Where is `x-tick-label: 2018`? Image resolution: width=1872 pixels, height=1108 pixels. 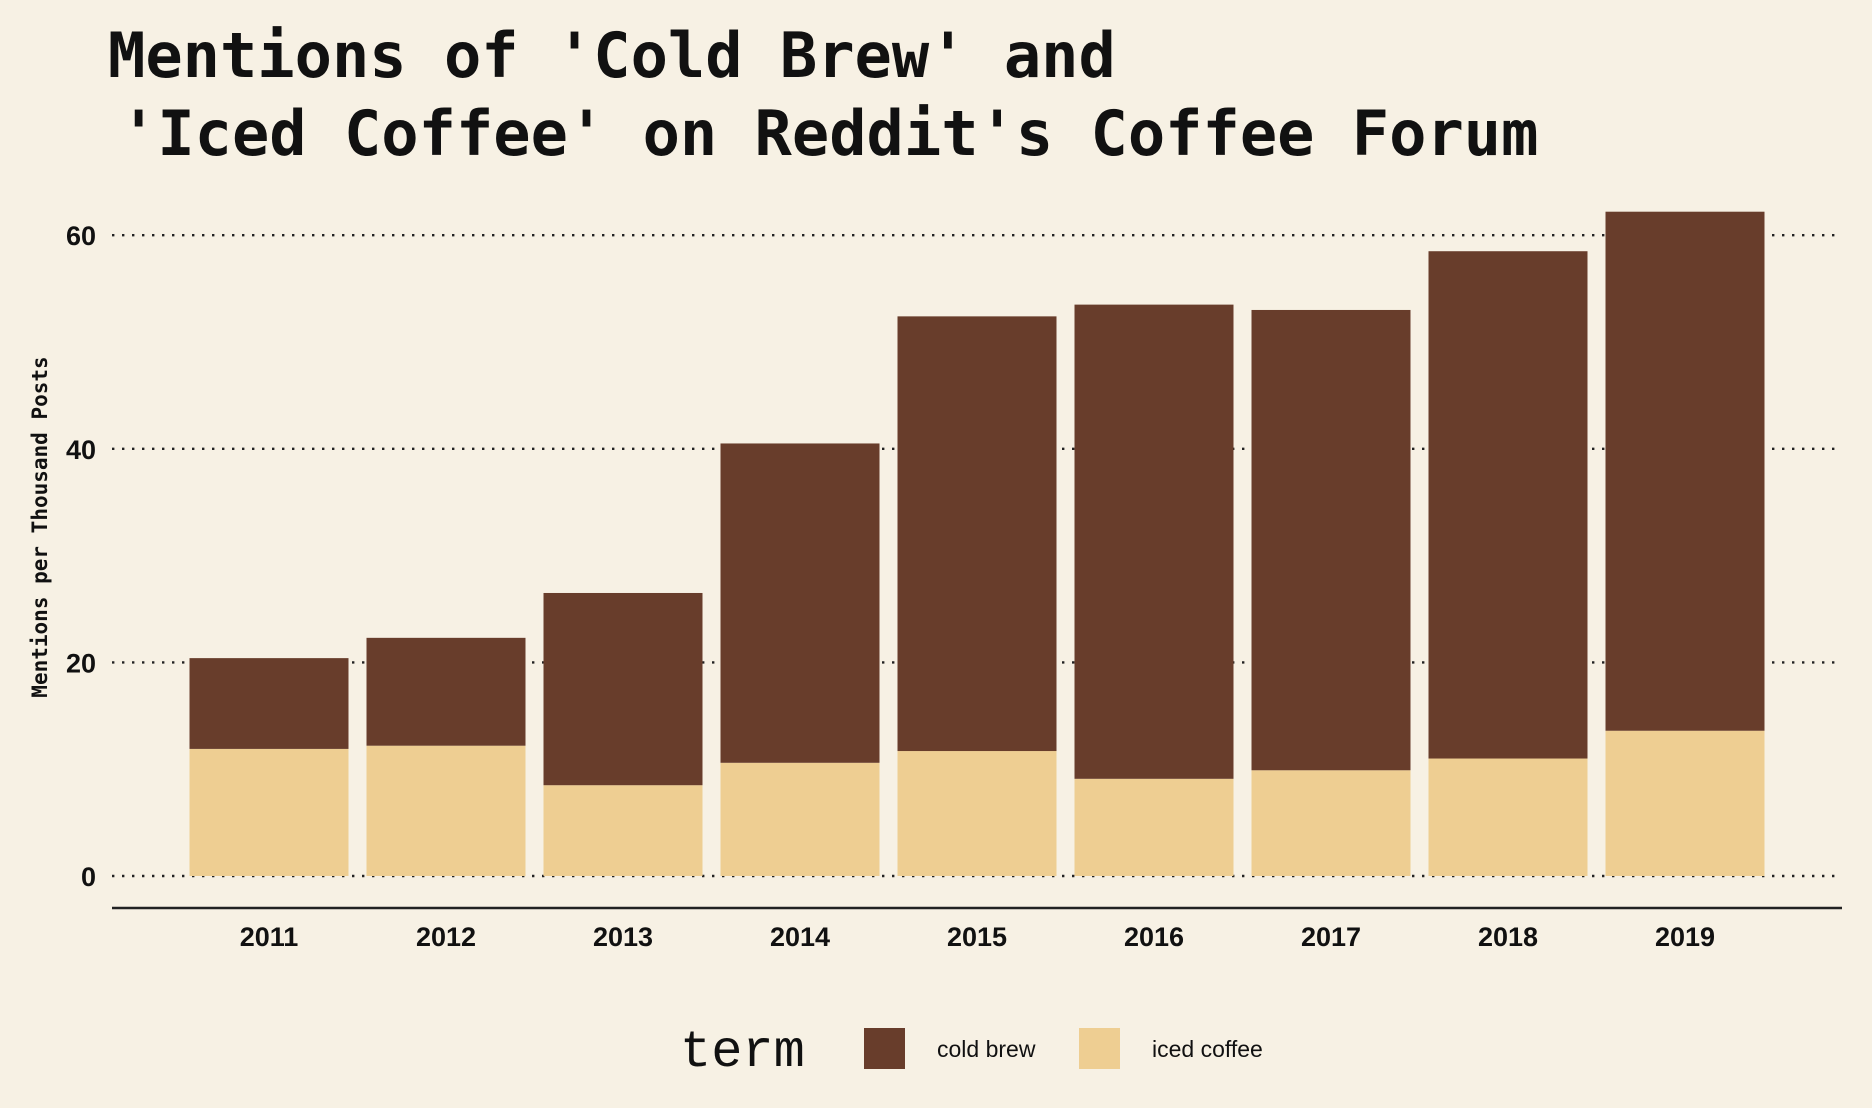 x-tick-label: 2018 is located at coordinates (1508, 937).